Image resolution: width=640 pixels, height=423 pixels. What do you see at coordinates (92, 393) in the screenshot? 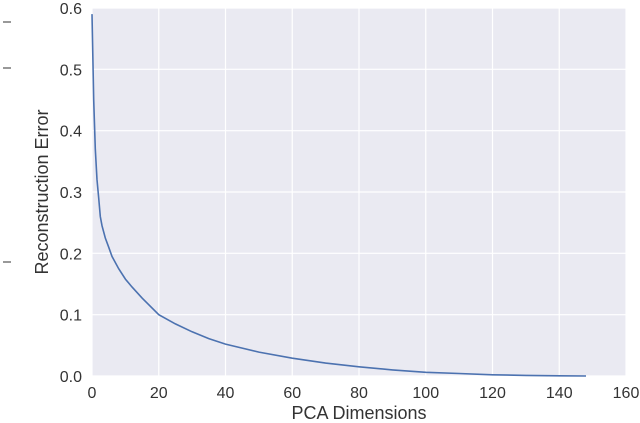
I see `x-tick-label: 0` at bounding box center [92, 393].